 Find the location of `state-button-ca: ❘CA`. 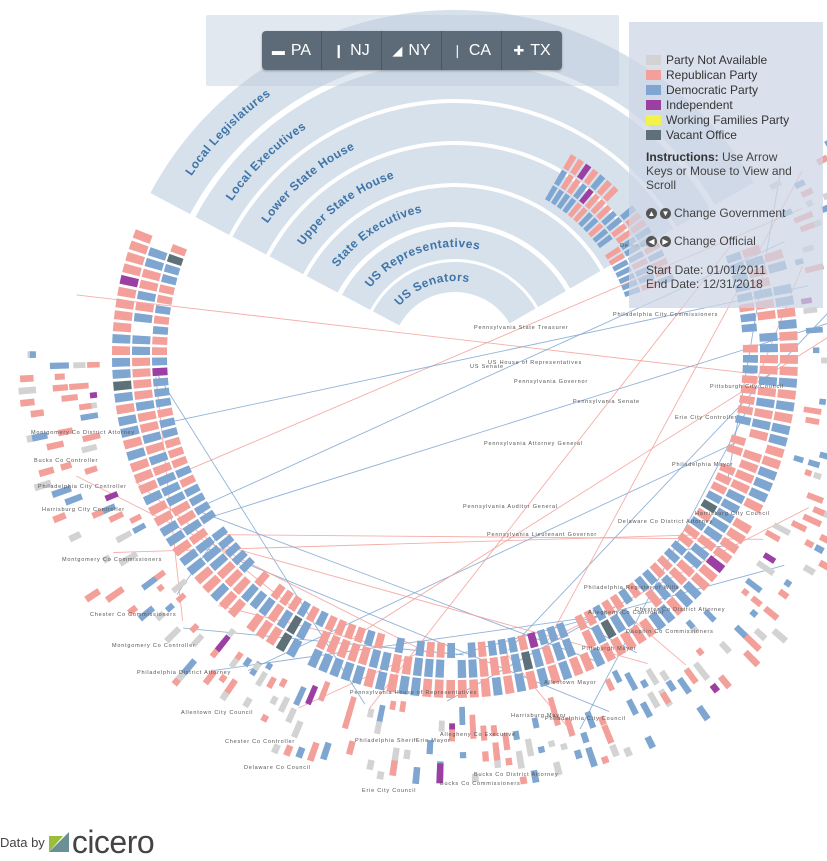

state-button-ca: ❘CA is located at coordinates (472, 50).